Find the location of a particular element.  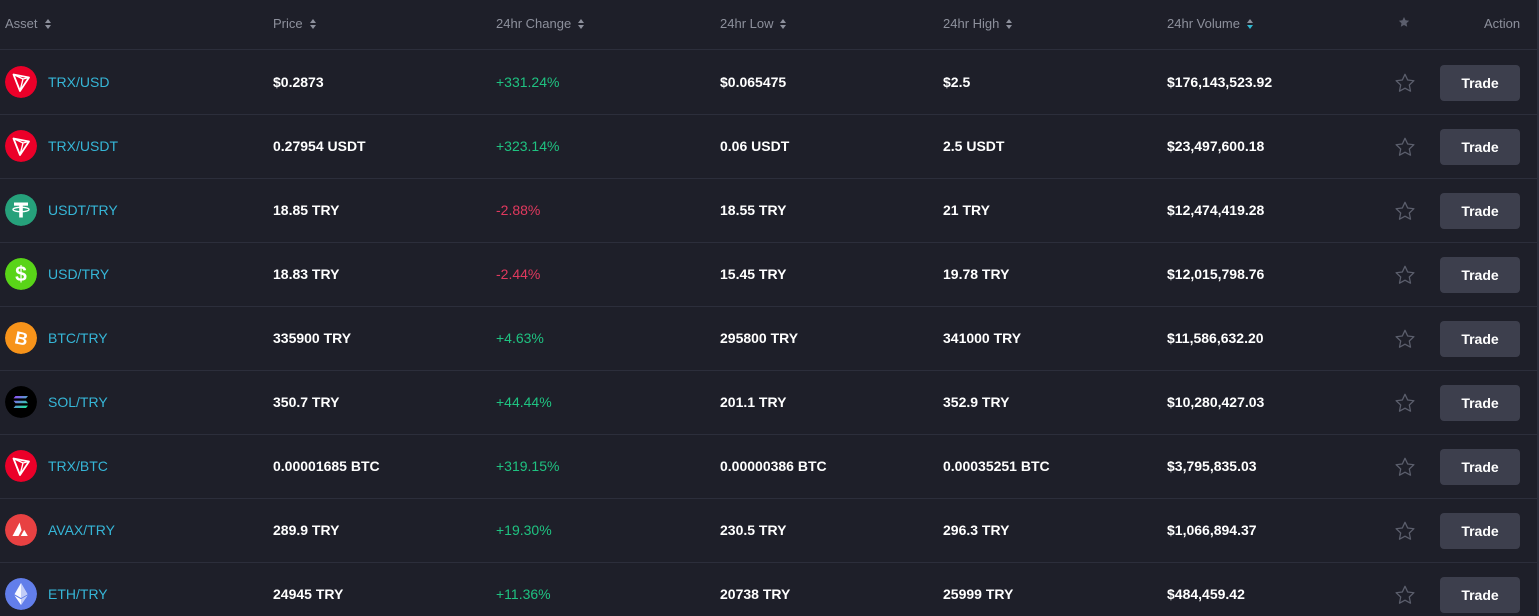

header-favorite-sort is located at coordinates (1404, 22).